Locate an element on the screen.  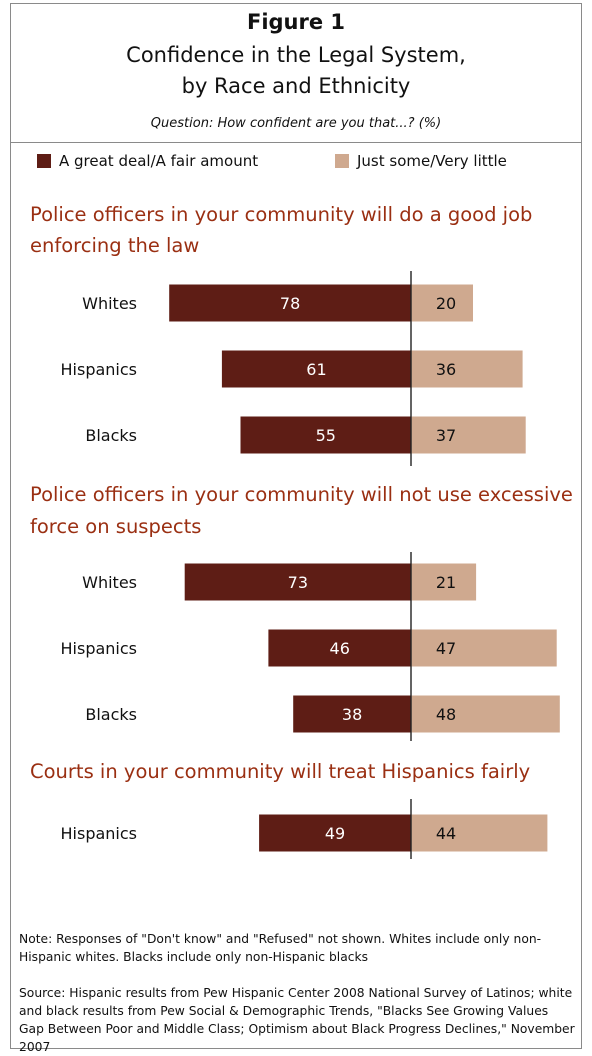
legend-label-positive: A great deal/A fair amount is located at coordinates (159, 161).